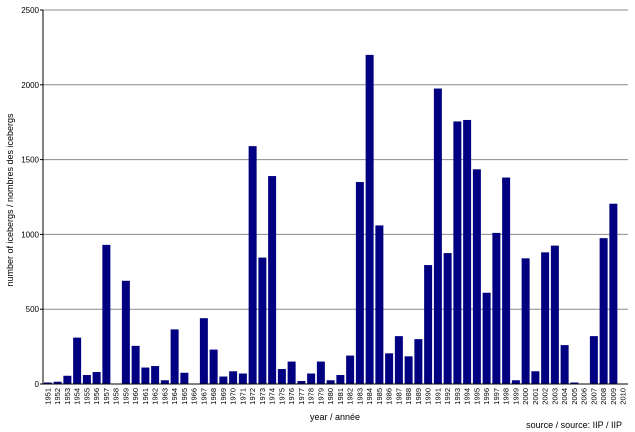 Image resolution: width=635 pixels, height=432 pixels. I want to click on x-tick-label: 2008, so click(603, 396).